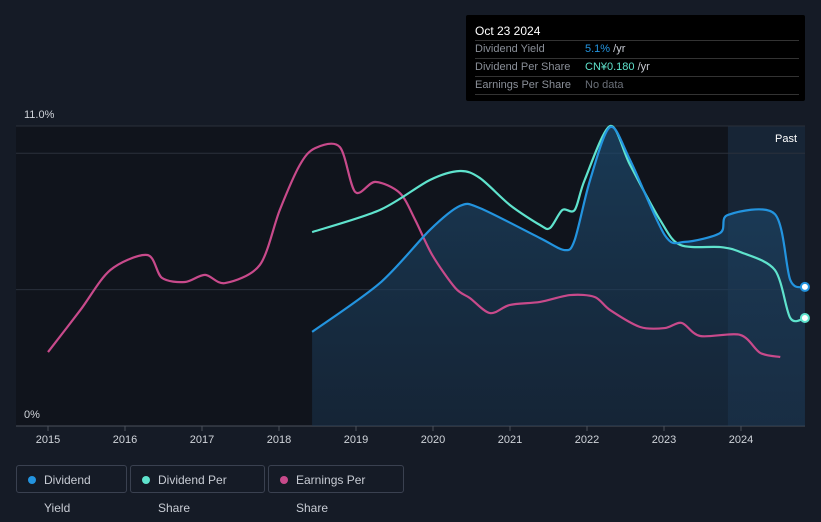  Describe the element at coordinates (637, 85) in the screenshot. I see `tooltip-row-earnings-per-share: Earnings Per Share No data` at that location.